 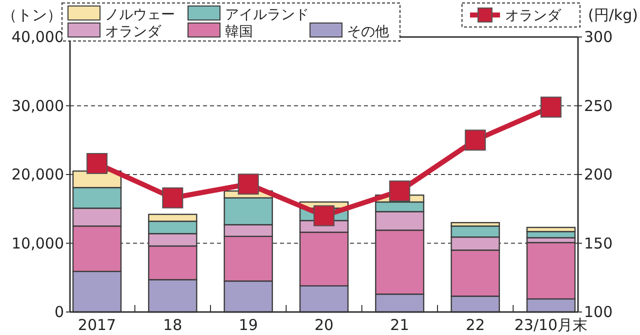 What do you see at coordinates (38, 105) in the screenshot?
I see `y-tick-label: 30,000` at bounding box center [38, 105].